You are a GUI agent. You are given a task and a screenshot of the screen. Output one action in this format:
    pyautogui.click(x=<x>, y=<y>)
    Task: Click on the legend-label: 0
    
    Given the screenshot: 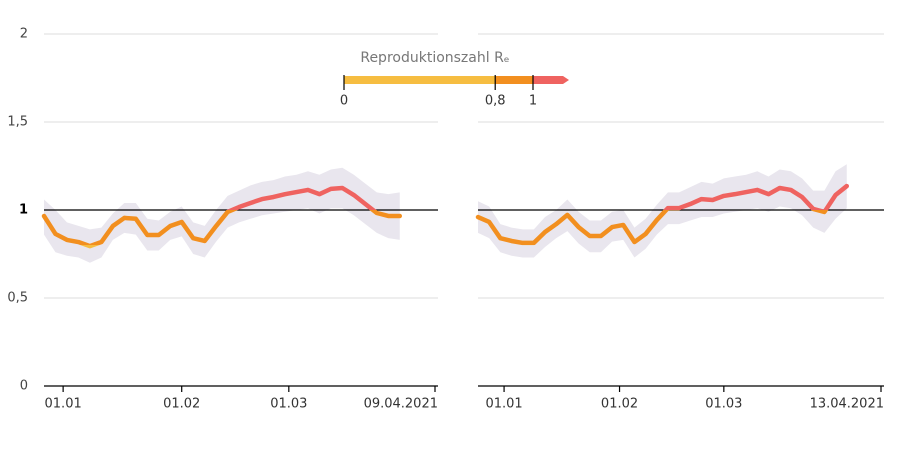 What is the action you would take?
    pyautogui.click(x=344, y=101)
    